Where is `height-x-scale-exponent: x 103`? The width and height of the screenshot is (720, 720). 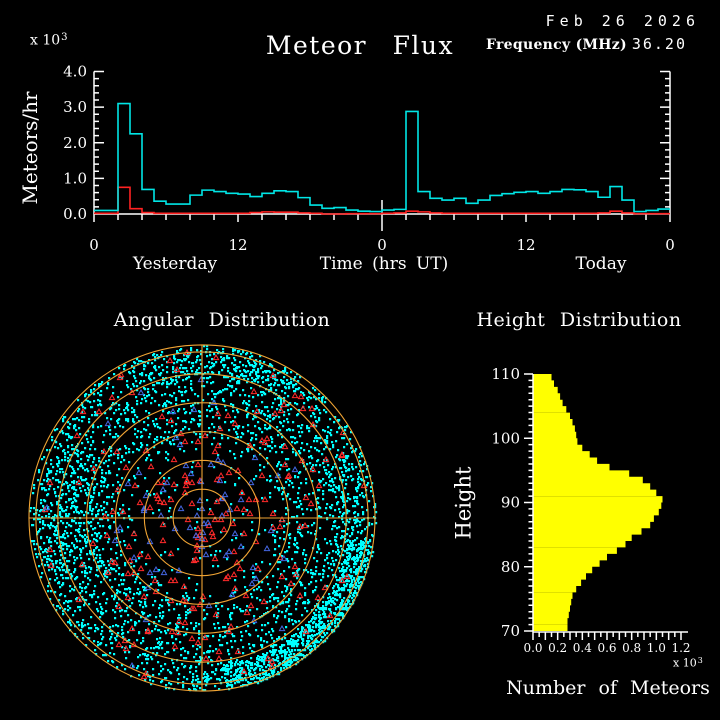
height-x-scale-exponent: x 103 is located at coordinates (688, 663).